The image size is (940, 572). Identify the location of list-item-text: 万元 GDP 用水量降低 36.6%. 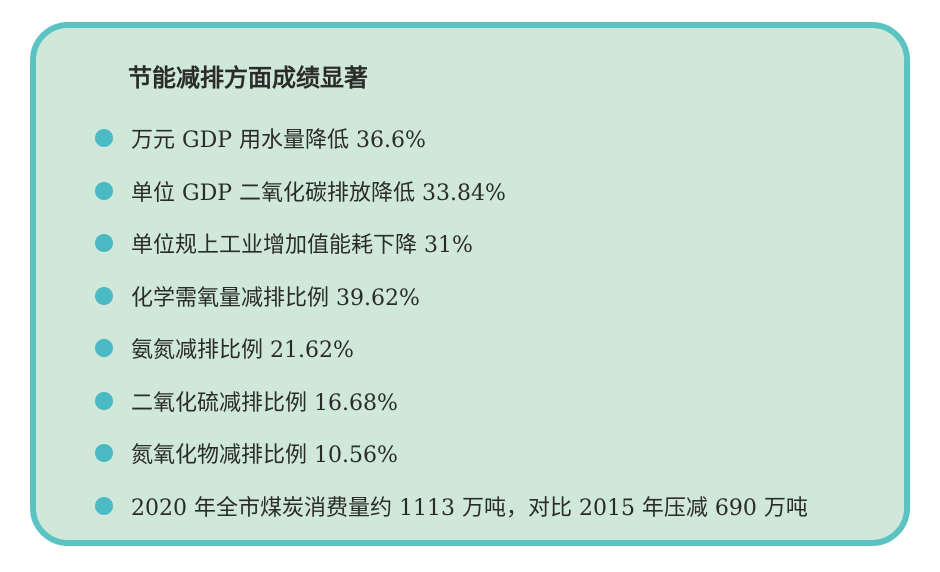
(278, 141).